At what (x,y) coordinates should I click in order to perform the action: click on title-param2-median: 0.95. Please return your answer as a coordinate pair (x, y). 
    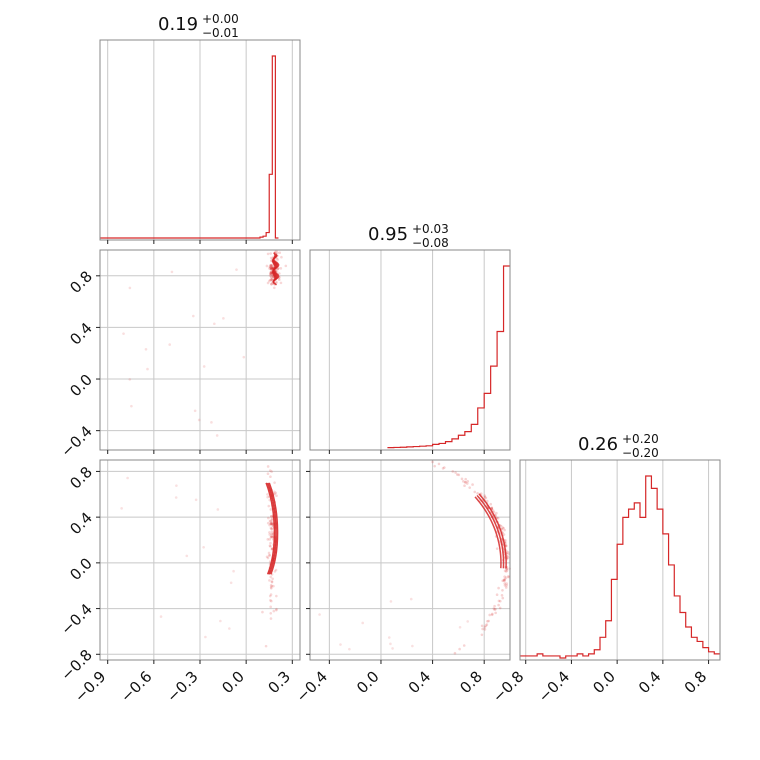
    Looking at the image, I should click on (388, 234).